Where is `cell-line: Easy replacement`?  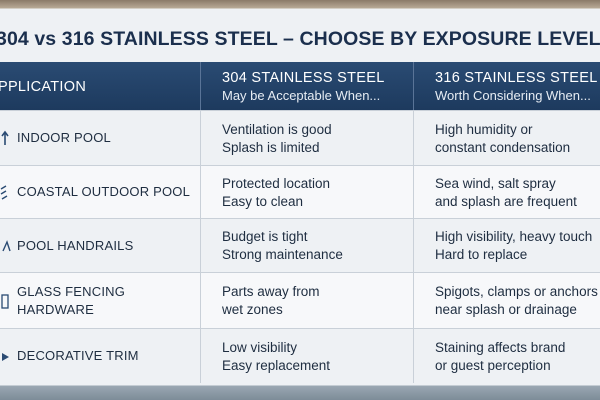 cell-line: Easy replacement is located at coordinates (276, 365).